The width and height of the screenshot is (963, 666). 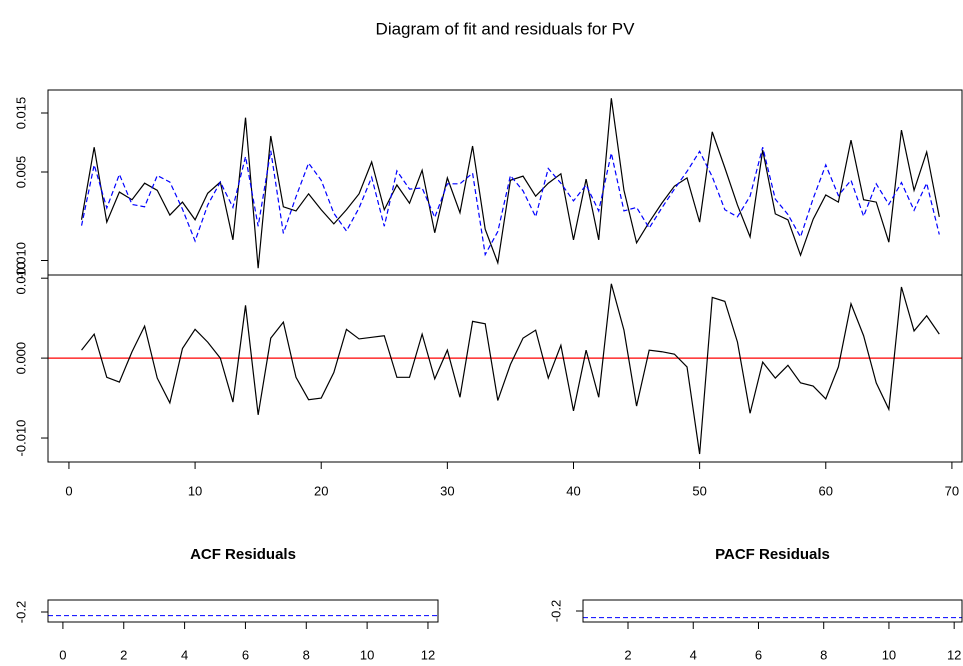 What do you see at coordinates (506, 28) in the screenshot?
I see `chart-title: Diagram of fit and residuals for PV` at bounding box center [506, 28].